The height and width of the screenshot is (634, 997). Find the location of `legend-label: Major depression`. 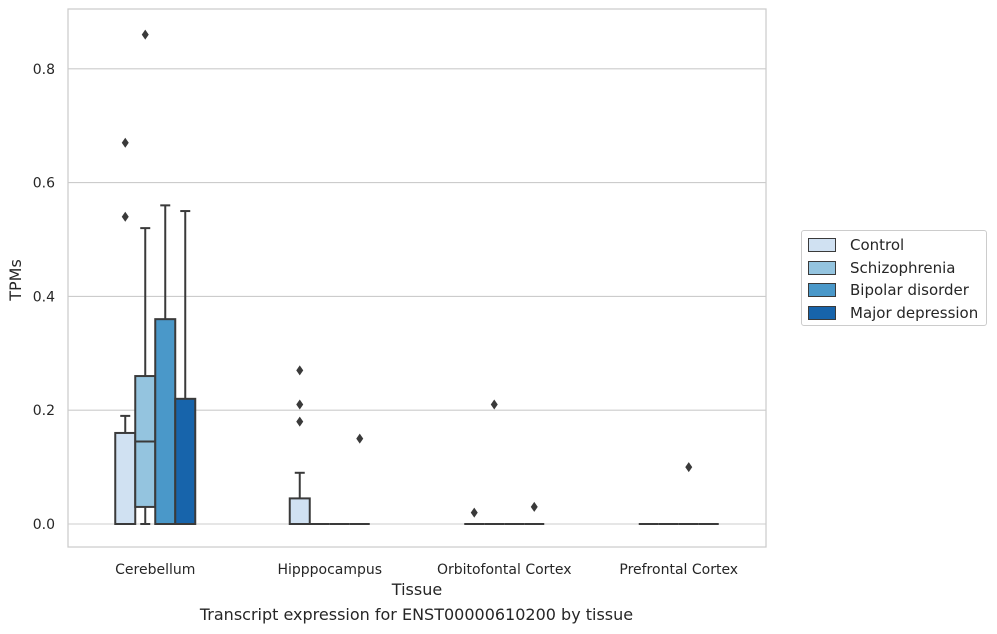

legend-label: Major depression is located at coordinates (914, 312).